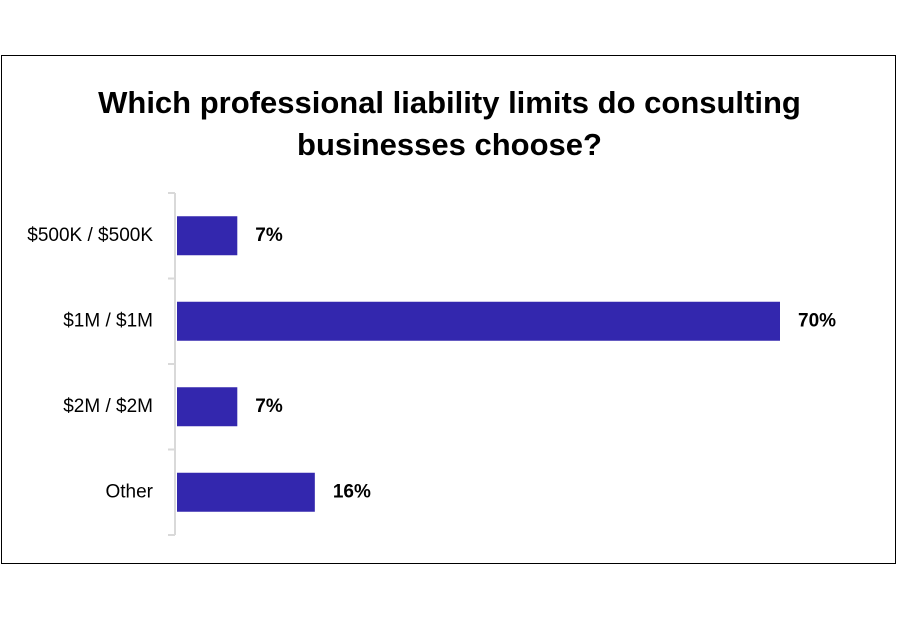  I want to click on category-label: $1M / $1M, so click(108, 320).